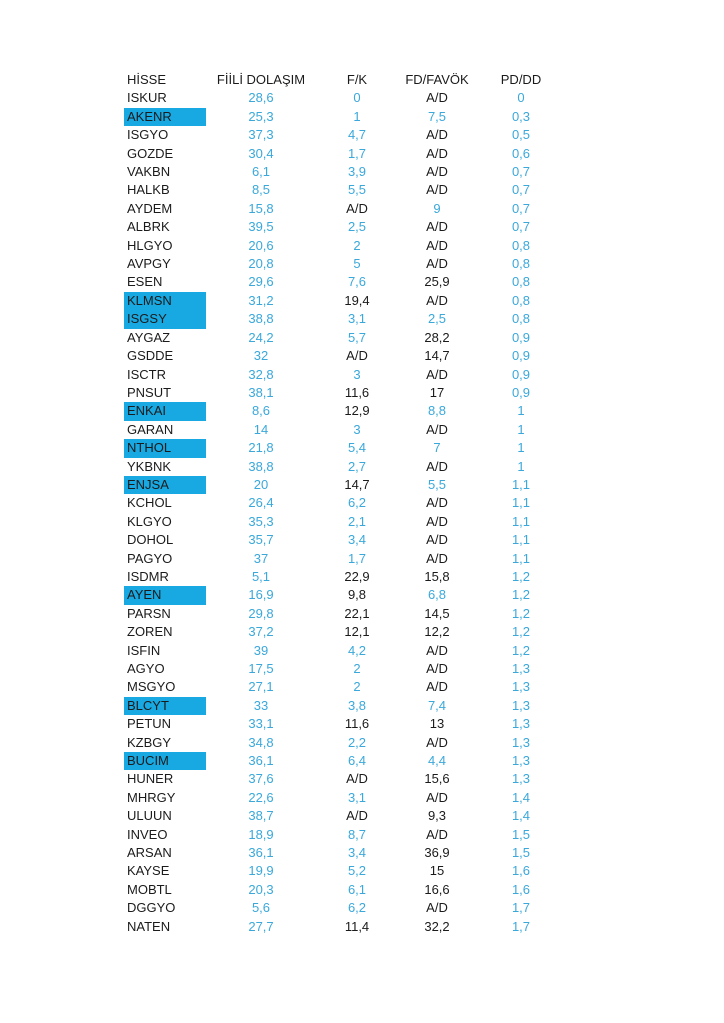  What do you see at coordinates (521, 853) in the screenshot?
I see `pd-dd-value: 1,5` at bounding box center [521, 853].